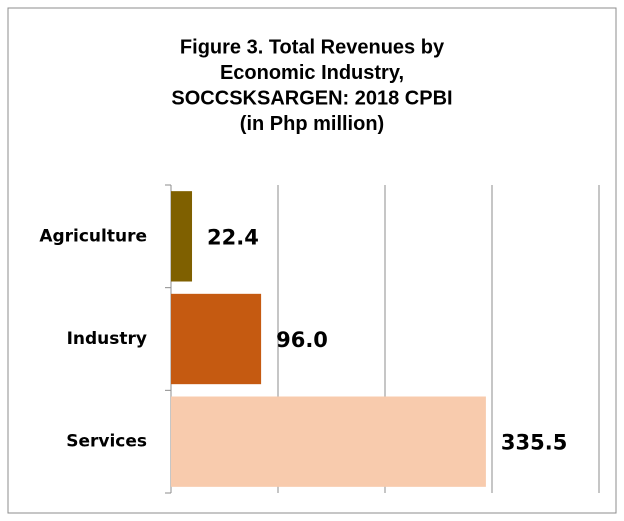 This screenshot has height=521, width=624. What do you see at coordinates (312, 73) in the screenshot?
I see `chart-title: Economic Industry,` at bounding box center [312, 73].